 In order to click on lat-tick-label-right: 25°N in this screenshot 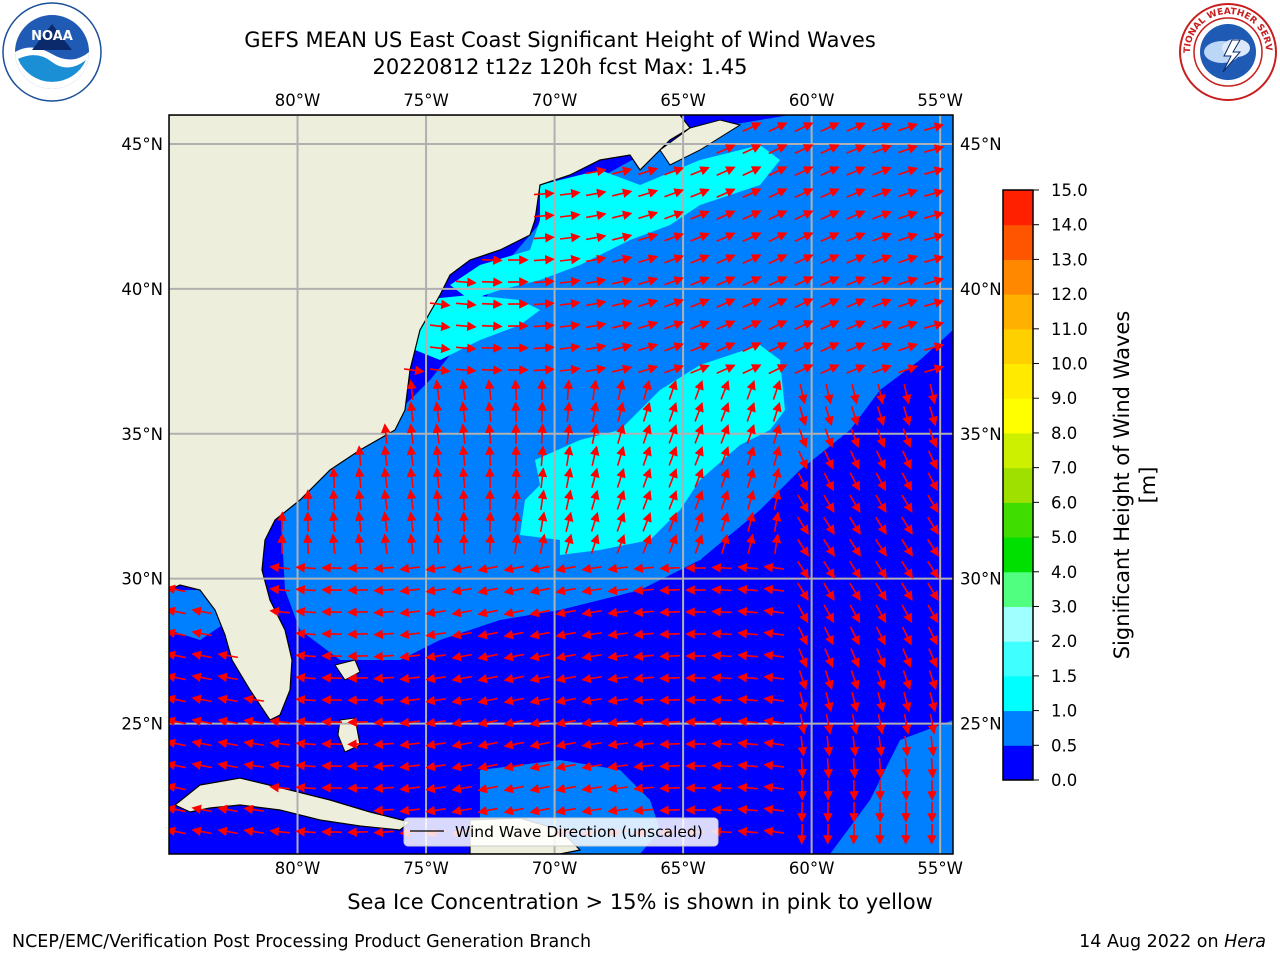, I will do `click(981, 724)`.